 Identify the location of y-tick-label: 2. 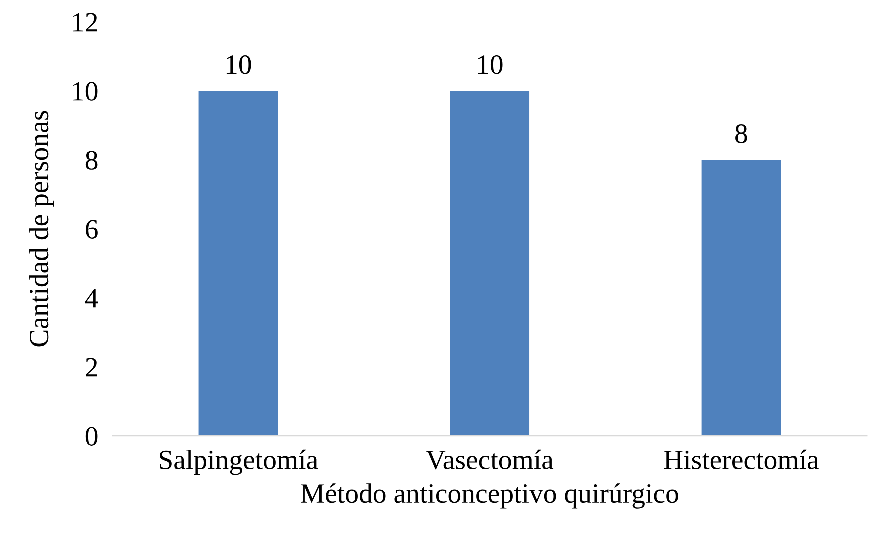
(92, 367).